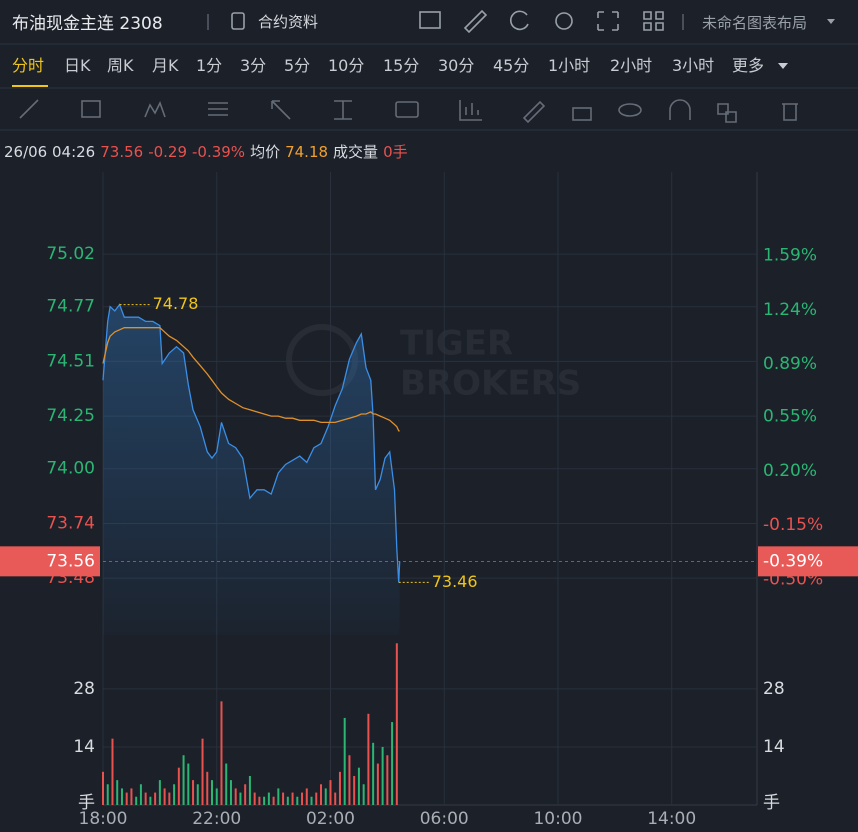  What do you see at coordinates (86, 803) in the screenshot?
I see `volume-unit: 手` at bounding box center [86, 803].